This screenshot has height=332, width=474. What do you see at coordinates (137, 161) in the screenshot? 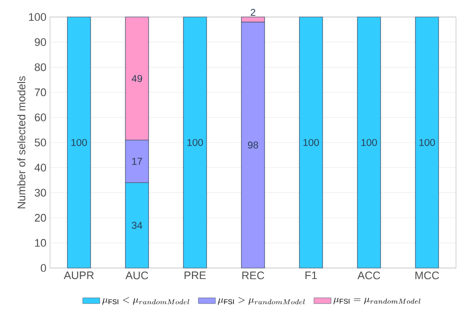
I see `data-label: 17` at bounding box center [137, 161].